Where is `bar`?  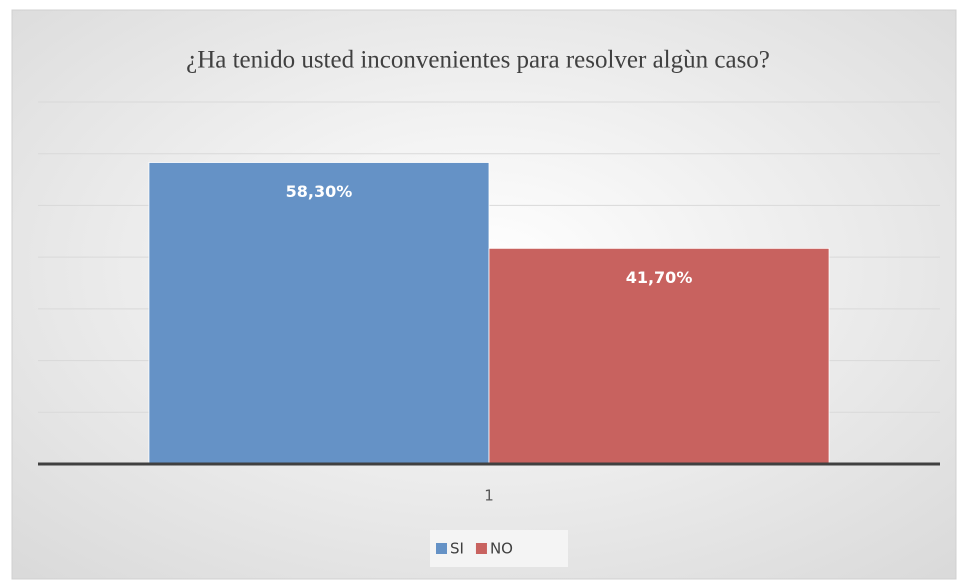
bar is located at coordinates (659, 356).